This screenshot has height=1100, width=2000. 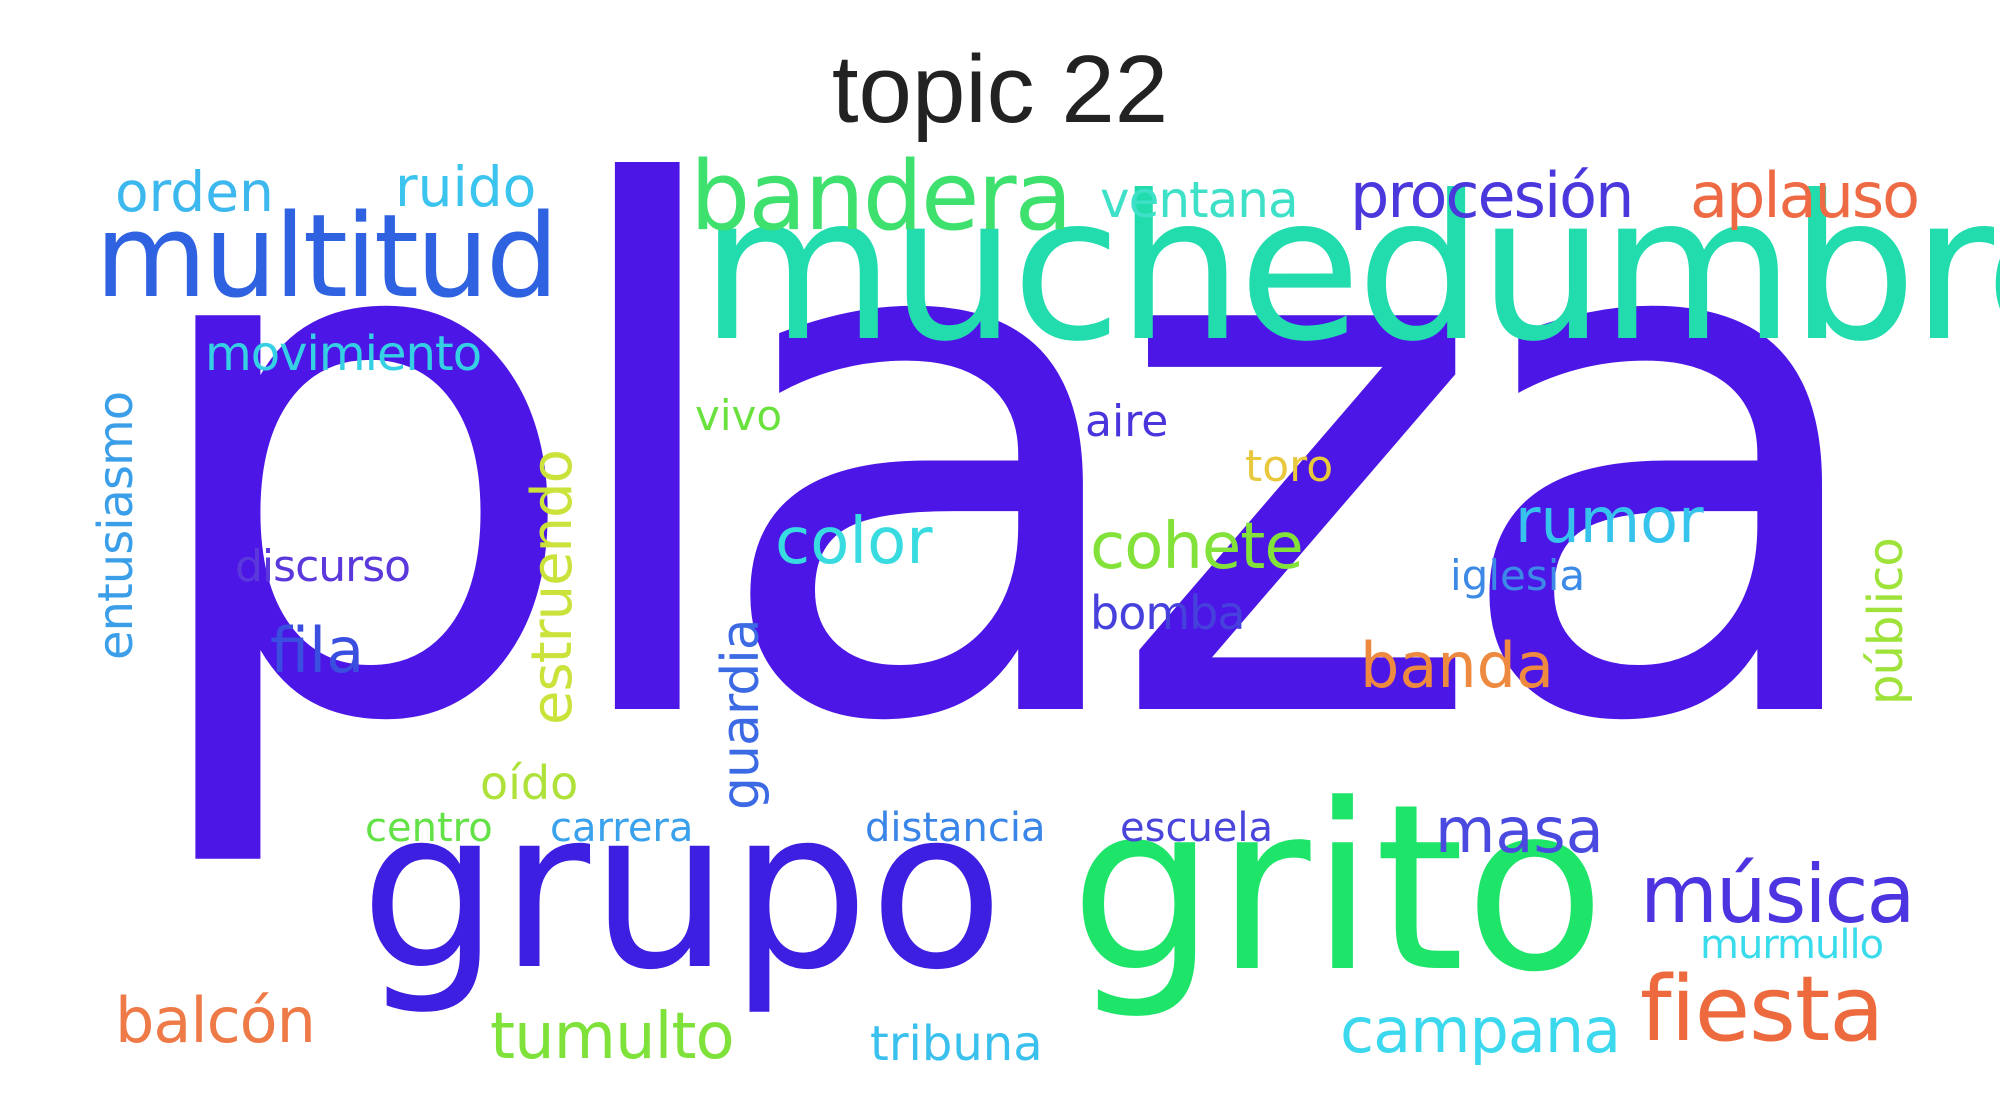 What do you see at coordinates (116, 525) in the screenshot?
I see `word-entusiasmo: entusiasmo` at bounding box center [116, 525].